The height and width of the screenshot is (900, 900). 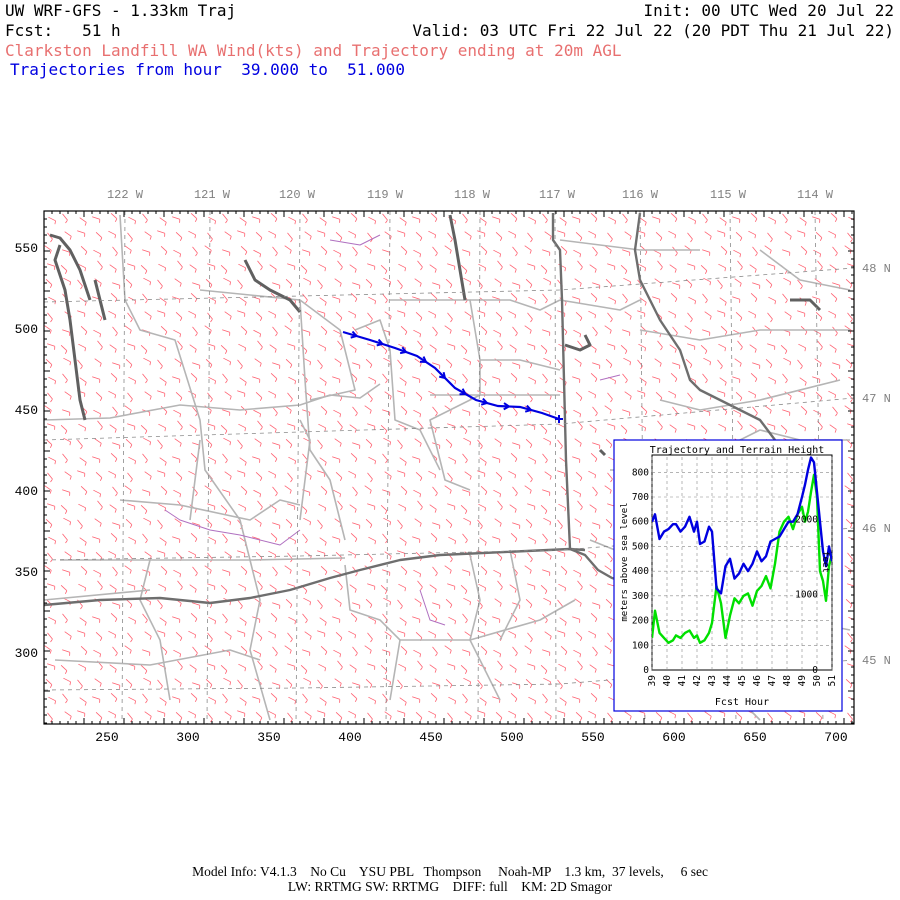 What do you see at coordinates (63, 30) in the screenshot?
I see `forecast-hour: Fcst: 51 h` at bounding box center [63, 30].